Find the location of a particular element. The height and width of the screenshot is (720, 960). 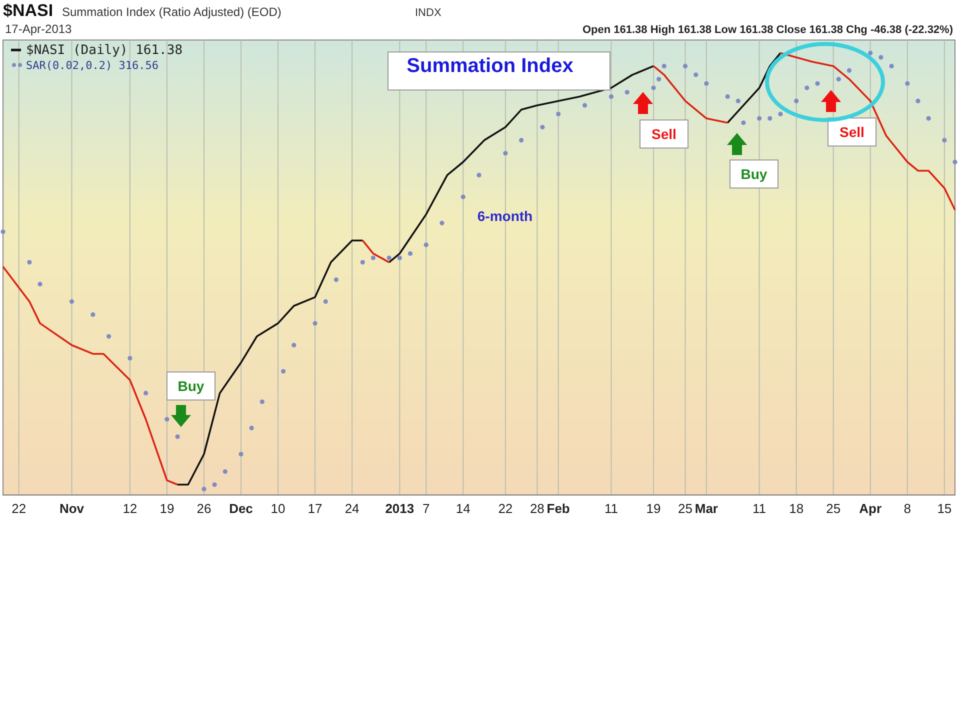

x-tick-label: 12 is located at coordinates (130, 508).